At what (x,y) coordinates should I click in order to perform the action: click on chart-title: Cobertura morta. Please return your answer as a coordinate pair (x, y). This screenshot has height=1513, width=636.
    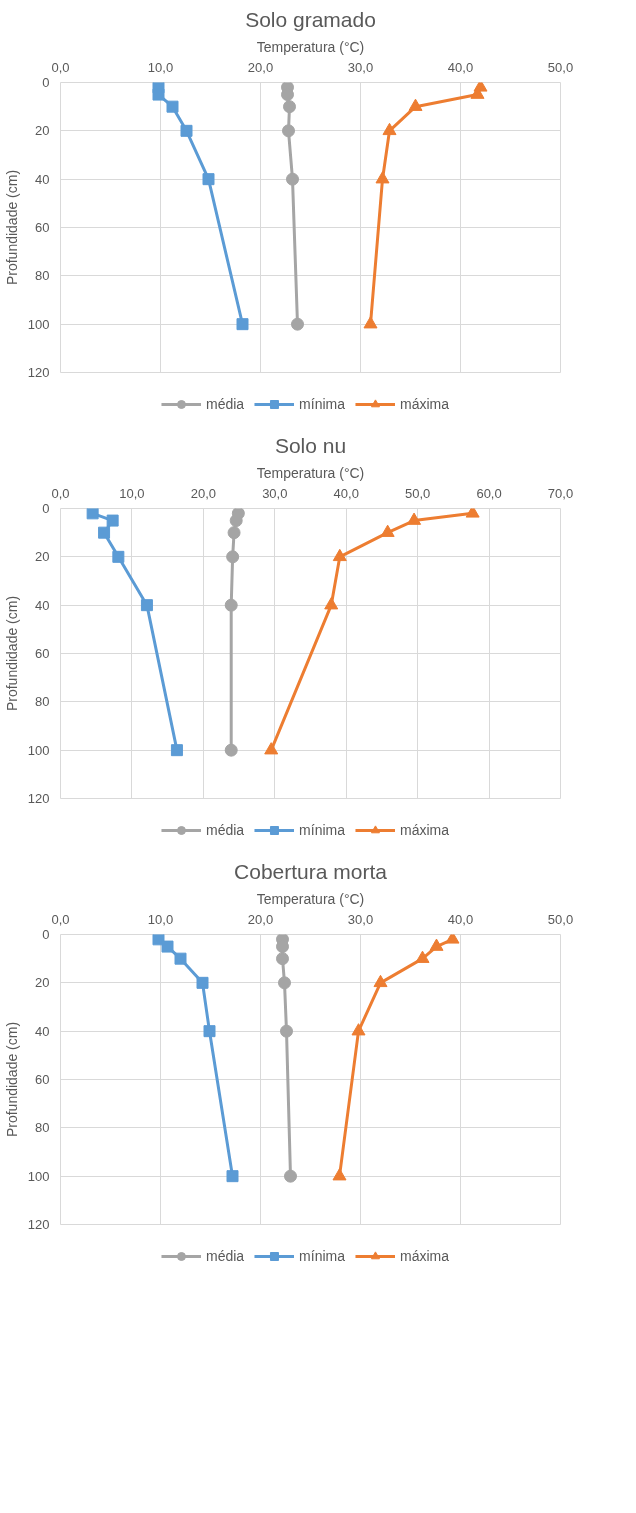
    Looking at the image, I should click on (311, 871).